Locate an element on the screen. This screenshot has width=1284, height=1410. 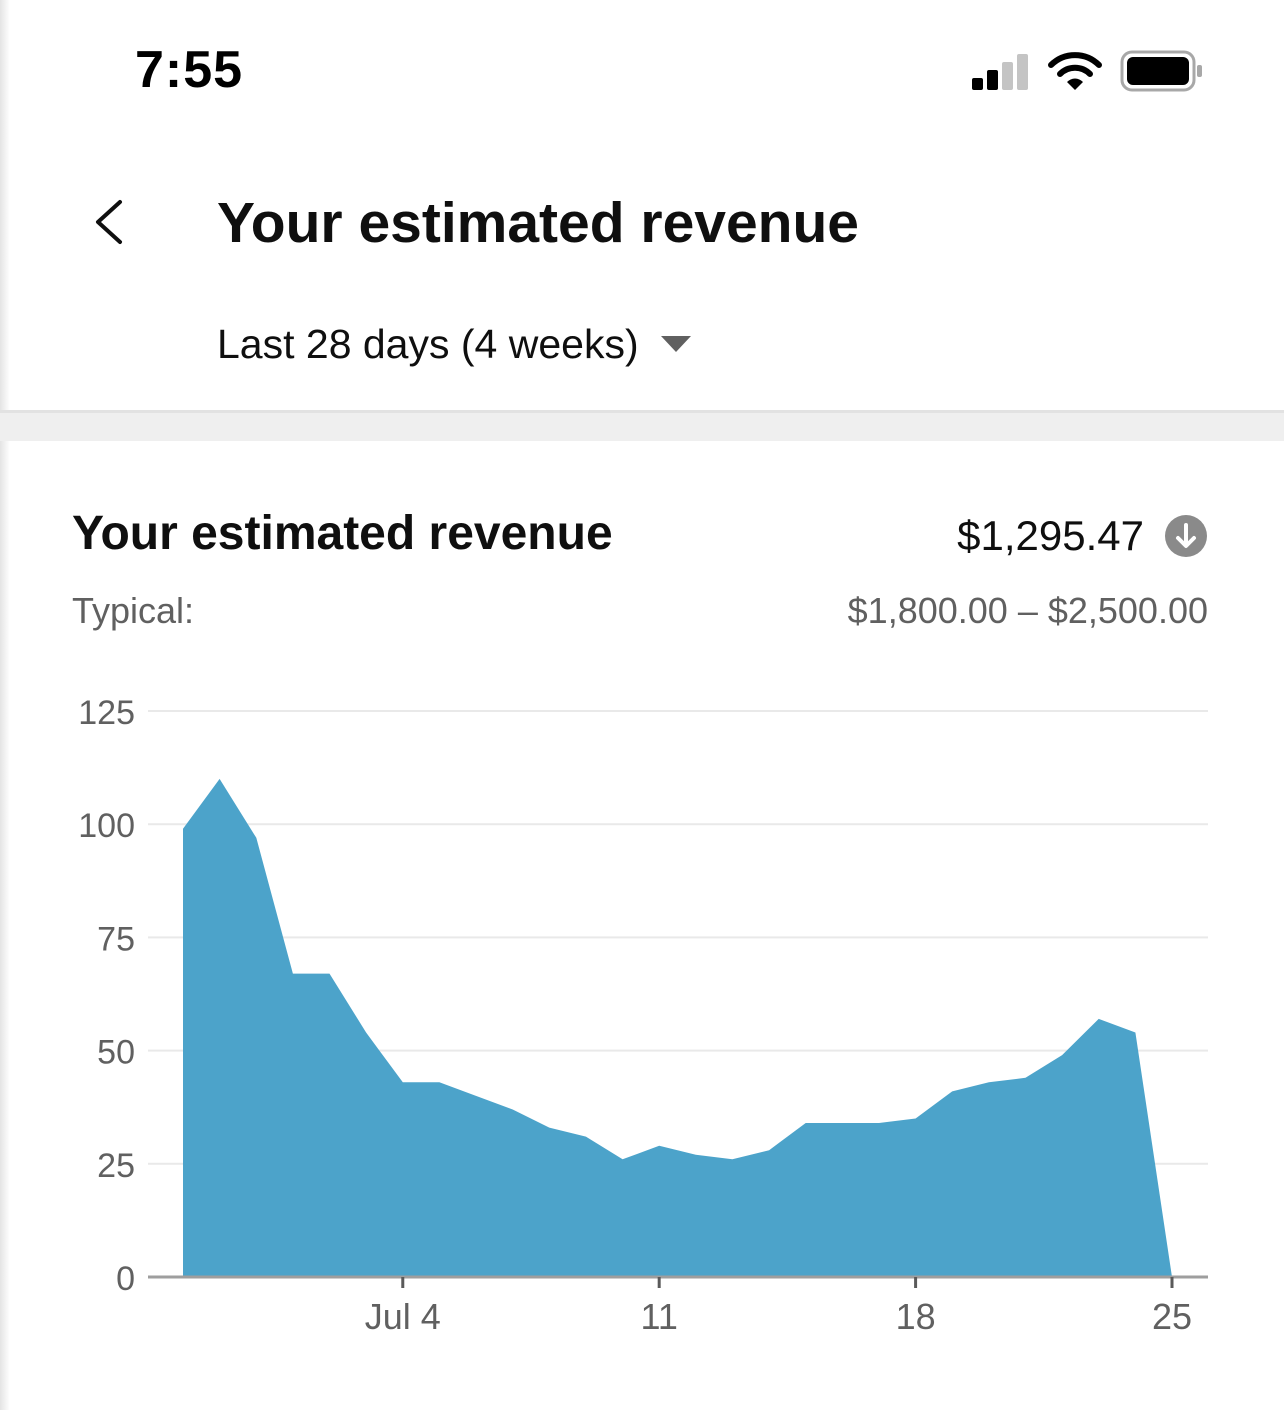
x-tick-label: 11 is located at coordinates (658, 1316).